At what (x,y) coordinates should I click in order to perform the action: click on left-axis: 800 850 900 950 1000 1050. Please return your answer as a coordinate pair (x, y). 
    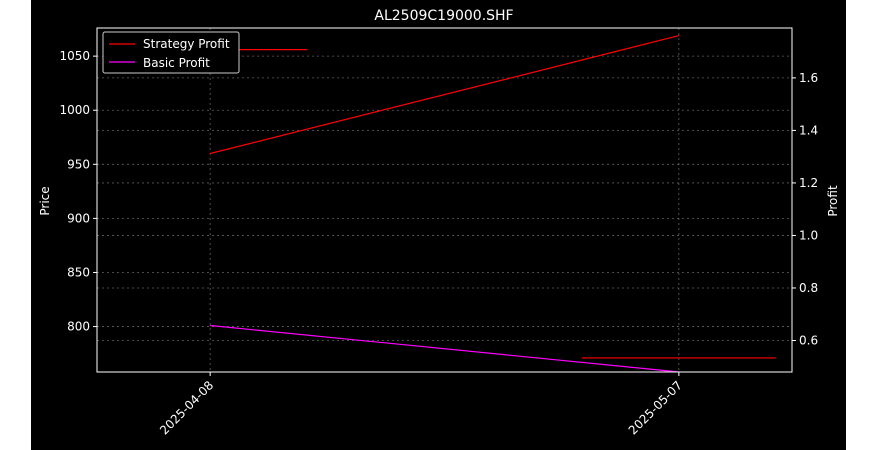
    Looking at the image, I should click on (78, 191).